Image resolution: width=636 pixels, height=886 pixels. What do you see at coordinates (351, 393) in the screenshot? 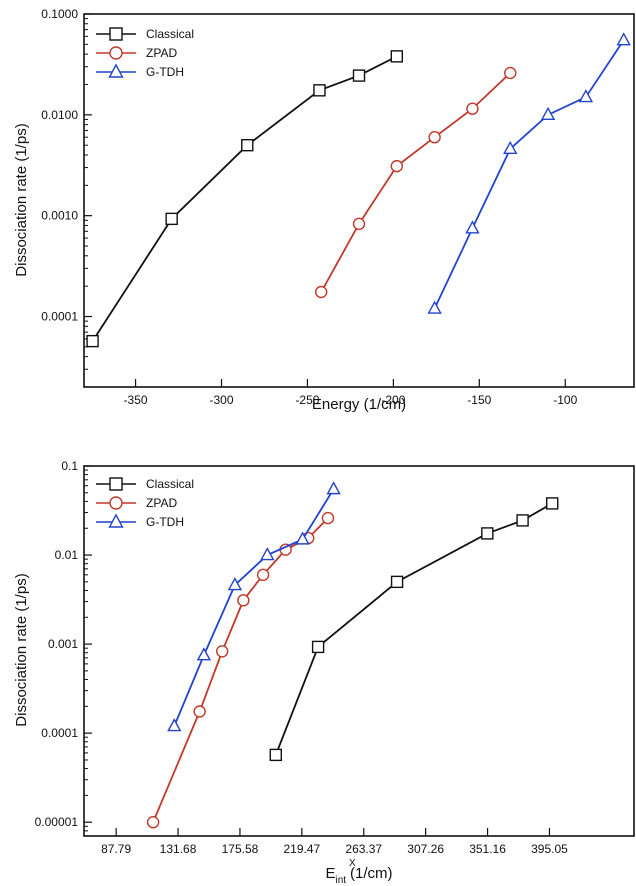
I see `x-axis: -350 -300 -250 -200 -150 -100` at bounding box center [351, 393].